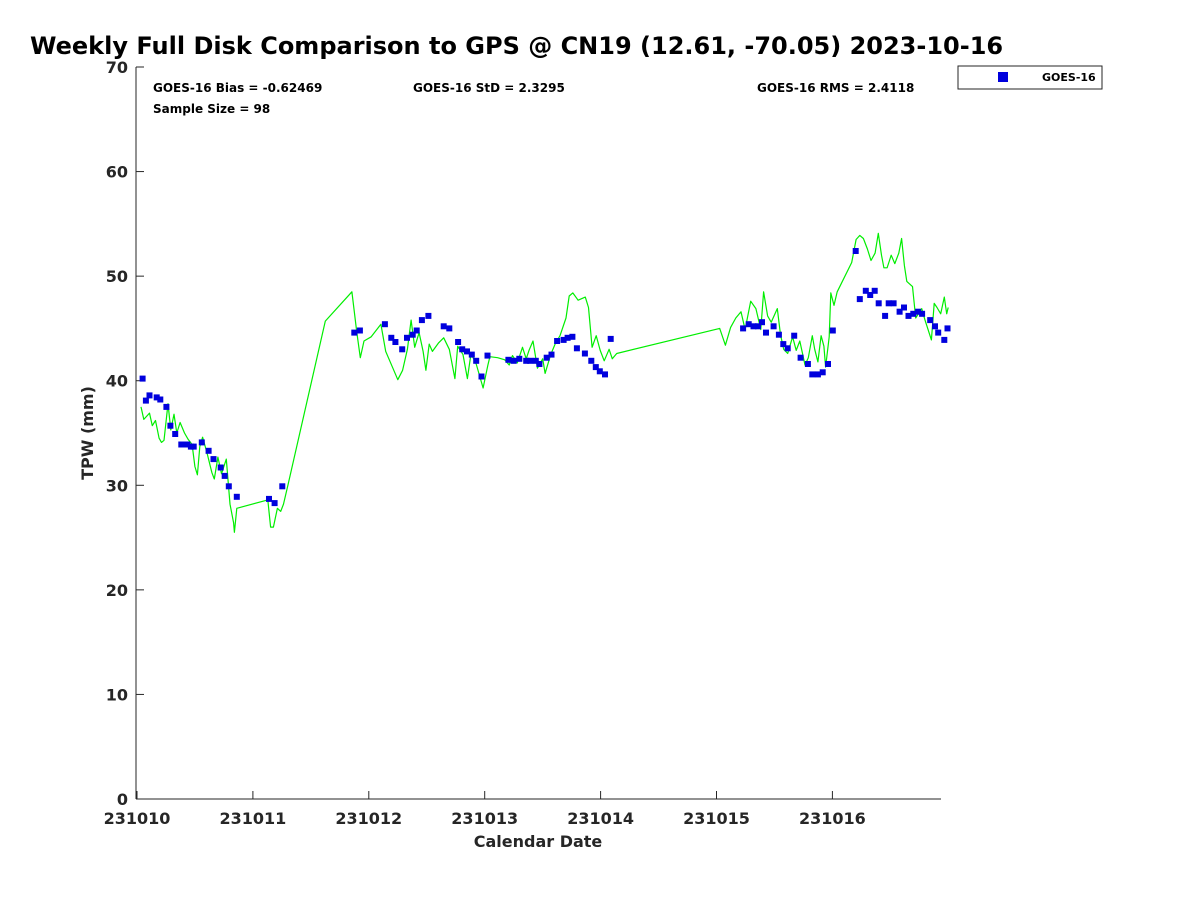 Image resolution: width=1200 pixels, height=900 pixels. Describe the element at coordinates (117, 276) in the screenshot. I see `y-tick-label: 50` at that location.